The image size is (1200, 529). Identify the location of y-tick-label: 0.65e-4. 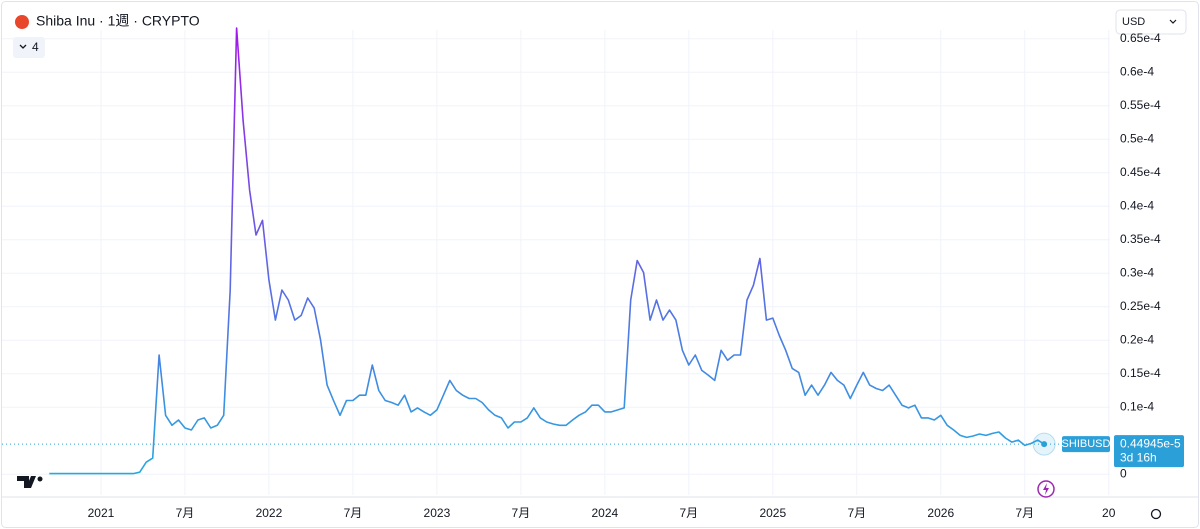
(1140, 38).